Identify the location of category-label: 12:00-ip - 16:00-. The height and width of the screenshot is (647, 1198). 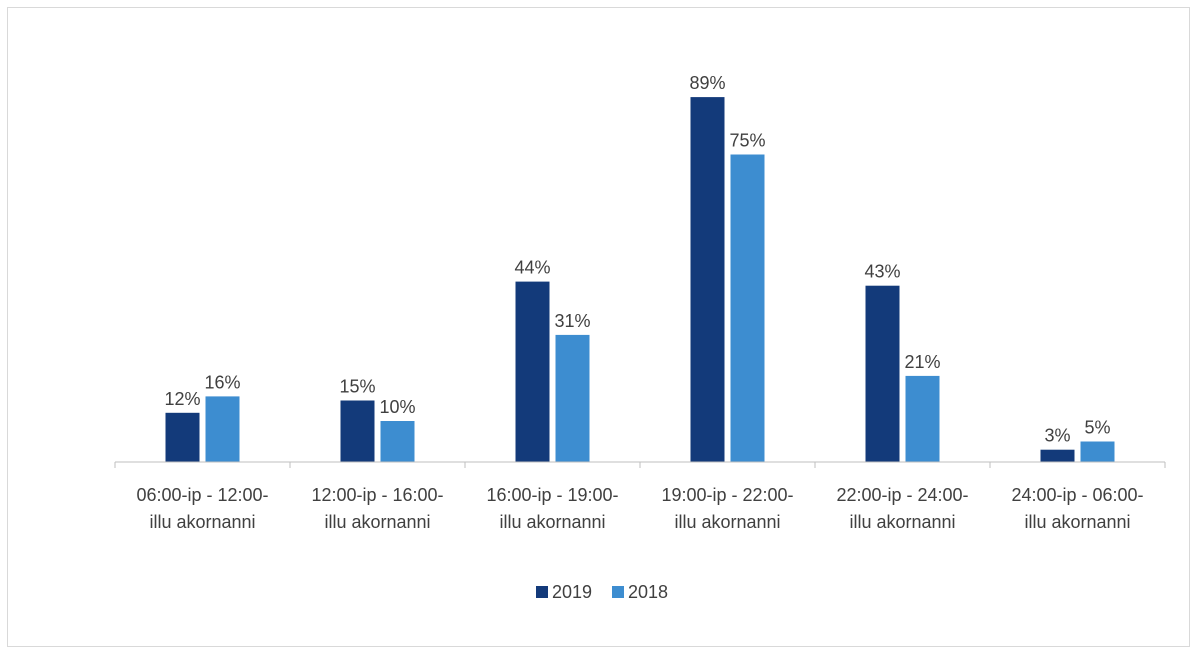
(377, 495).